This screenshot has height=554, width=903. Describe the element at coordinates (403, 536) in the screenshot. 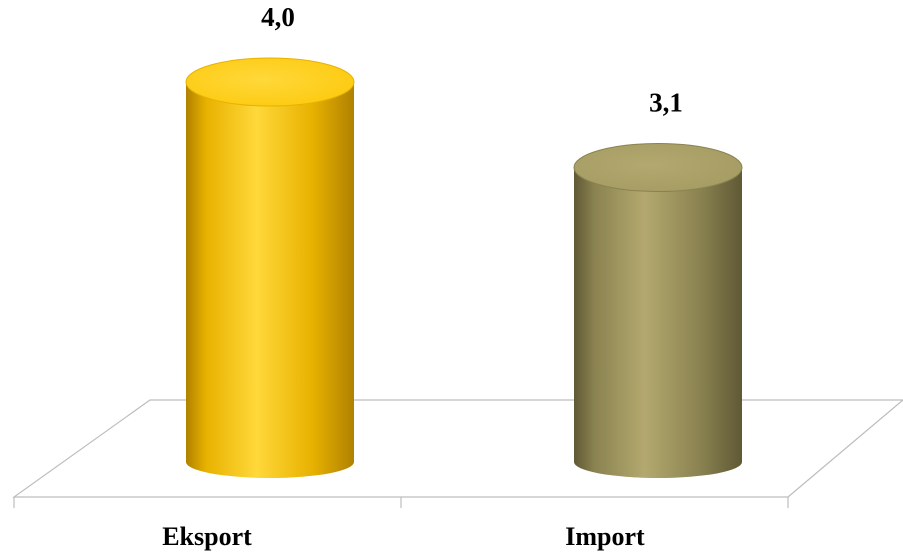

I see `category-labels: Eksport Import` at that location.